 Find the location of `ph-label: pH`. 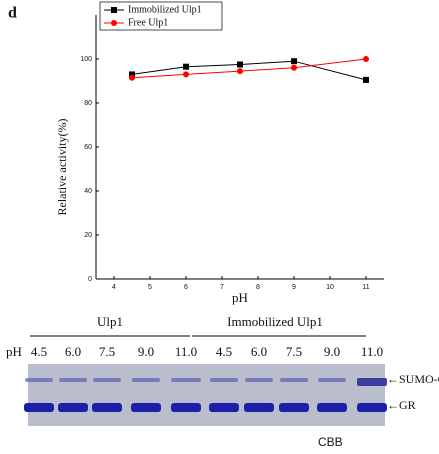

ph-label: pH is located at coordinates (14, 351).